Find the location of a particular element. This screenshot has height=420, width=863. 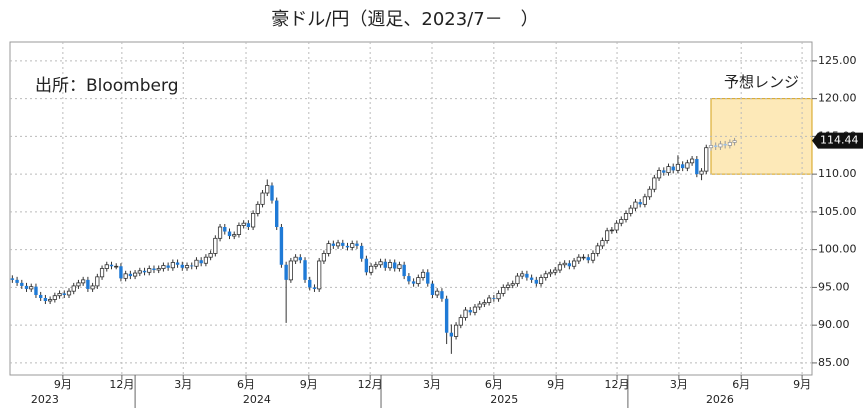

y-tick-label: 90.00 is located at coordinates (834, 324).